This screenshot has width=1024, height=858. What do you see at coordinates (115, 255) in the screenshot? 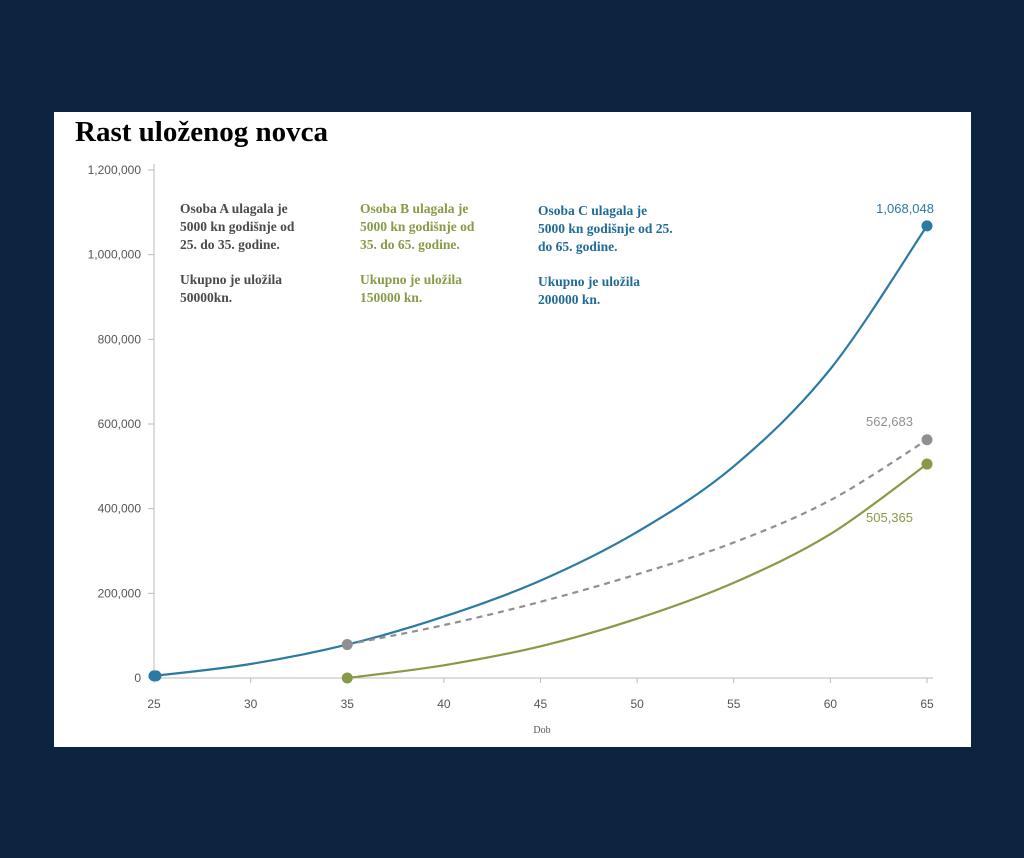
I see `y-tick-label: 1,000,000` at bounding box center [115, 255].